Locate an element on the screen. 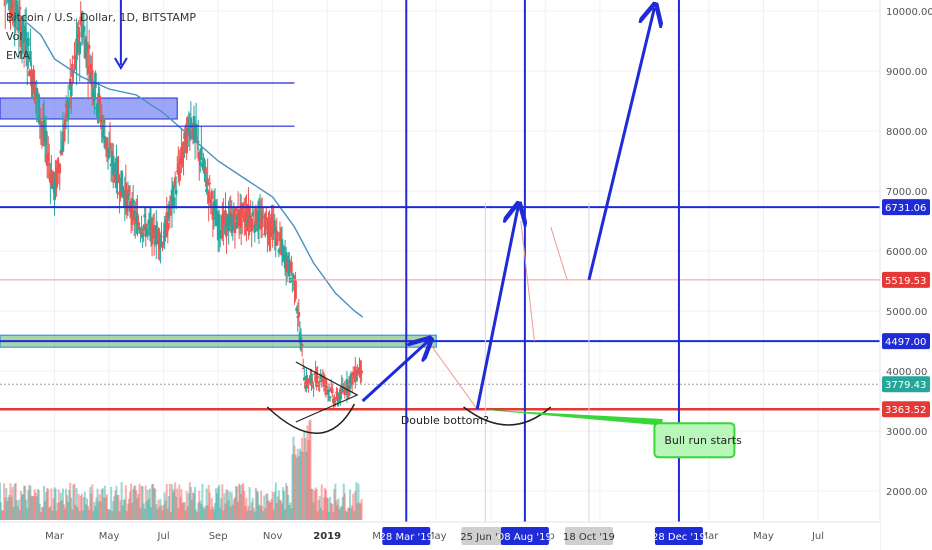 The width and height of the screenshot is (932, 550). projection-arrow is located at coordinates (620, 144).